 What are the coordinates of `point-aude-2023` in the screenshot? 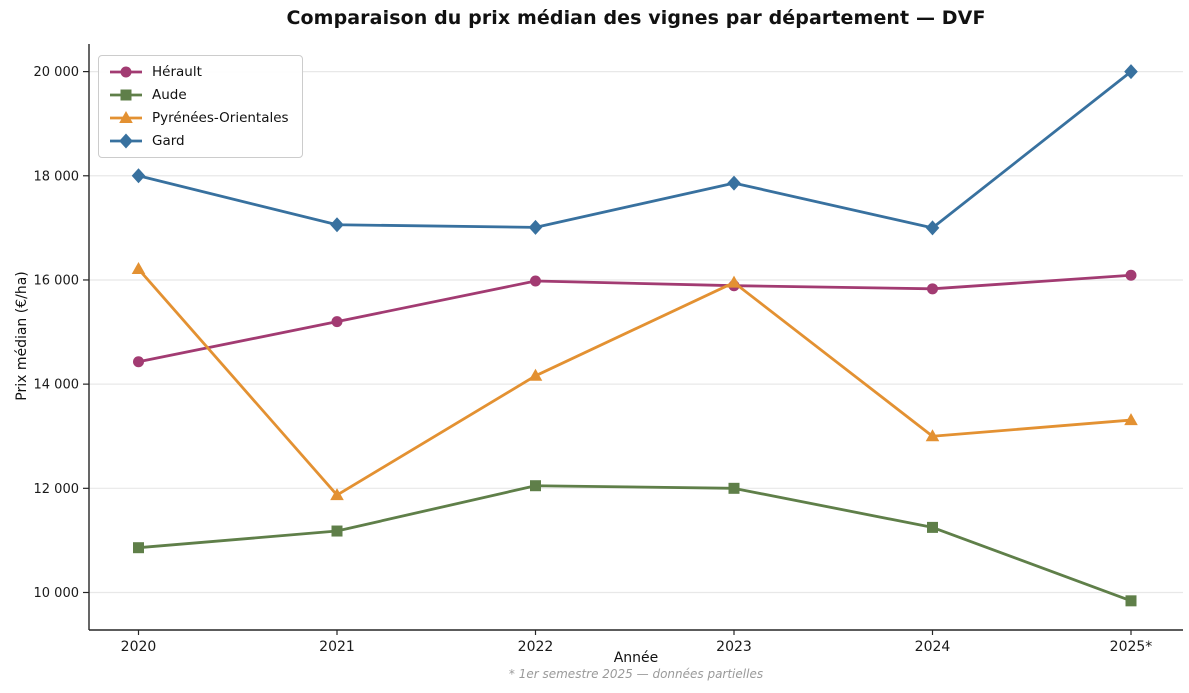 It's located at (734, 488).